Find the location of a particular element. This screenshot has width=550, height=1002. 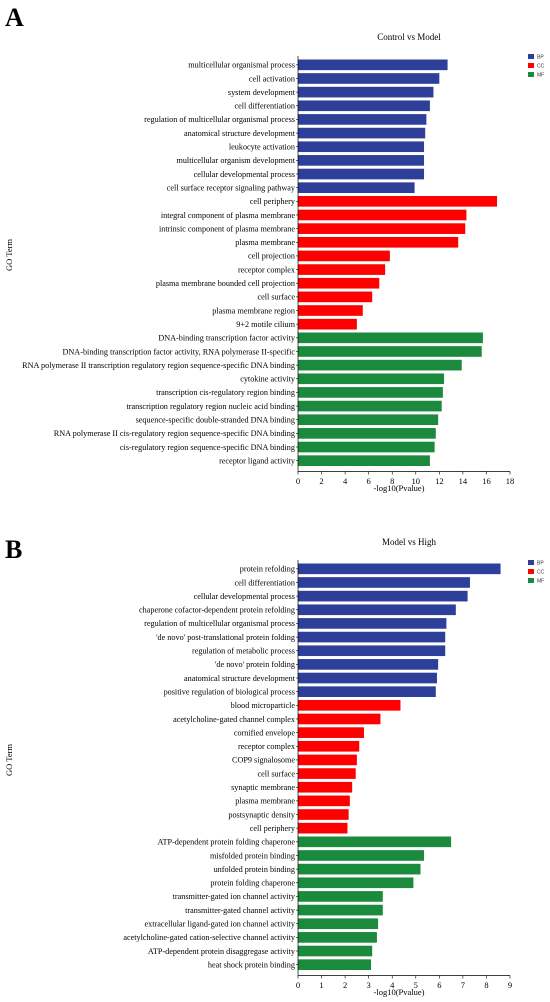

x-tick-label: 8 is located at coordinates (486, 985).